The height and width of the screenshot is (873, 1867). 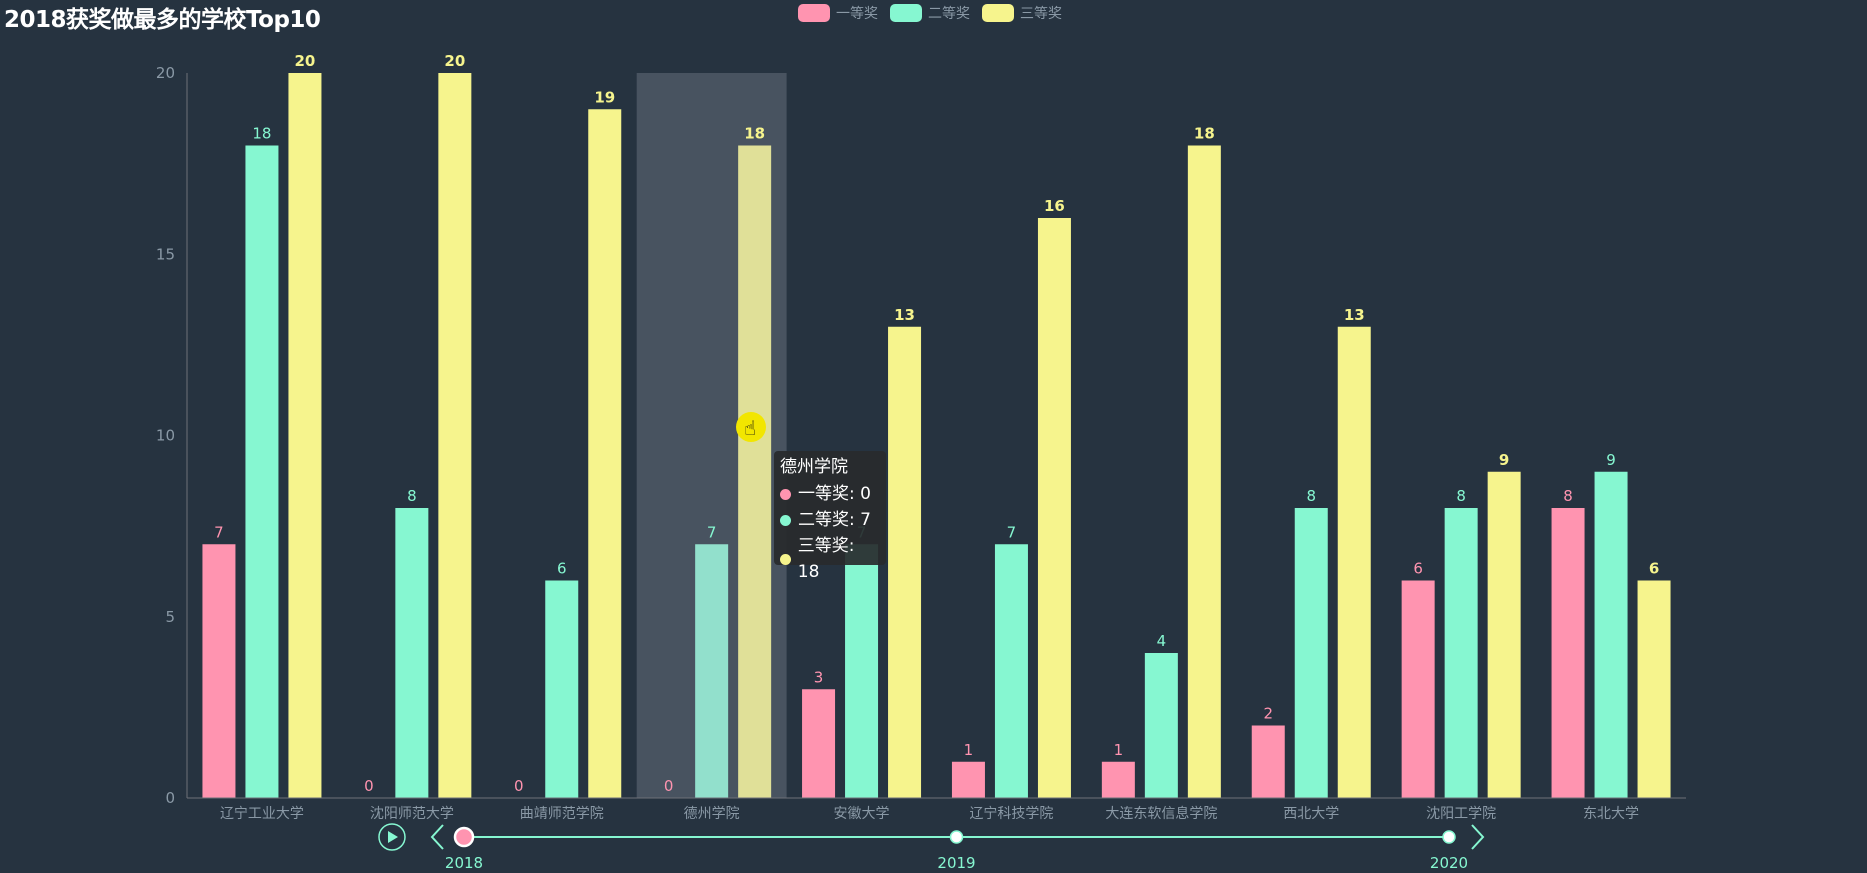 I want to click on bar-value-label: 2, so click(x=1268, y=714).